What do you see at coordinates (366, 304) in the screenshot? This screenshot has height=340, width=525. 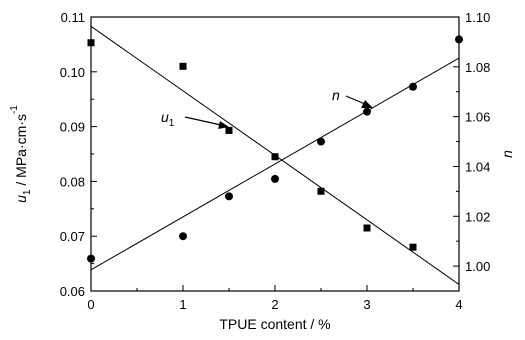 I see `x-tick-label: 3` at bounding box center [366, 304].